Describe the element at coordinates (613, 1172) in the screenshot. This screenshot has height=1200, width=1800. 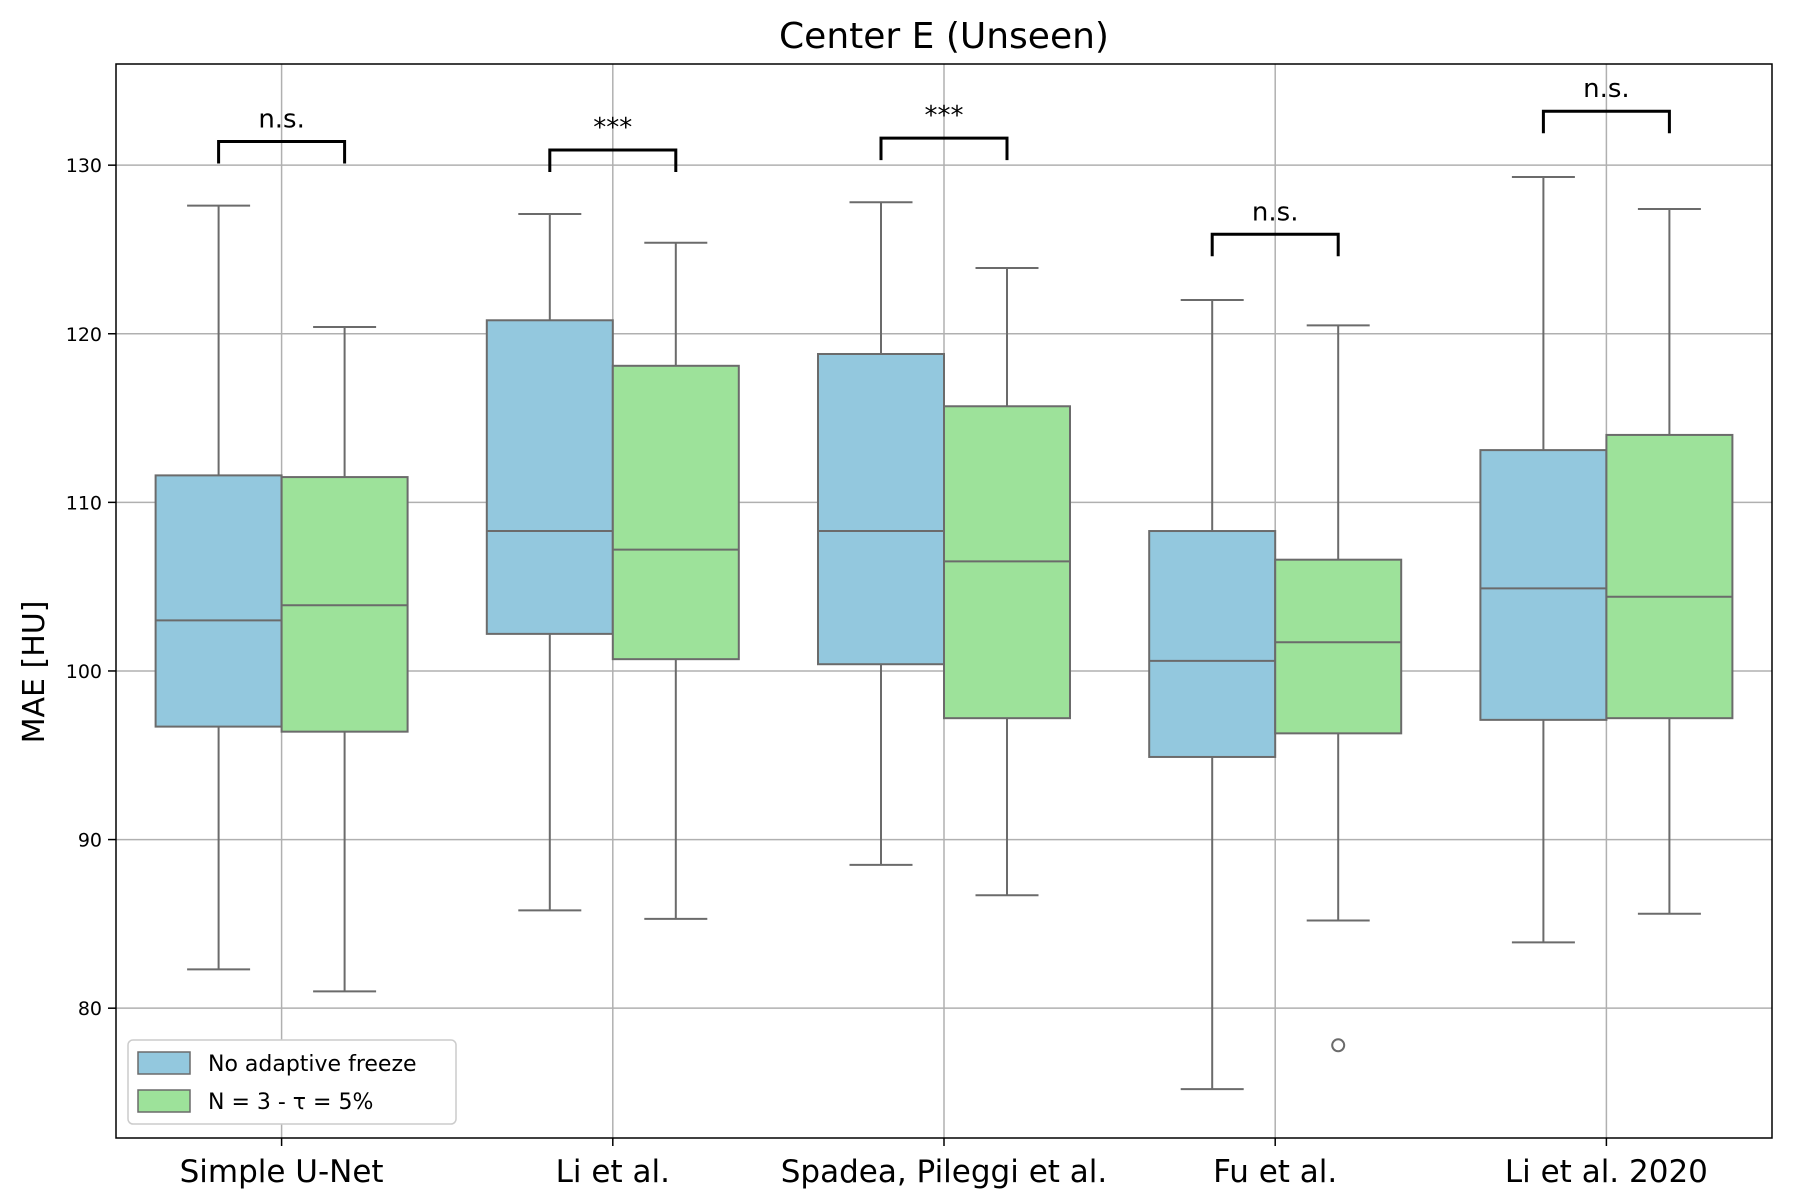
I see `x-tick-label: Li et al.` at that location.